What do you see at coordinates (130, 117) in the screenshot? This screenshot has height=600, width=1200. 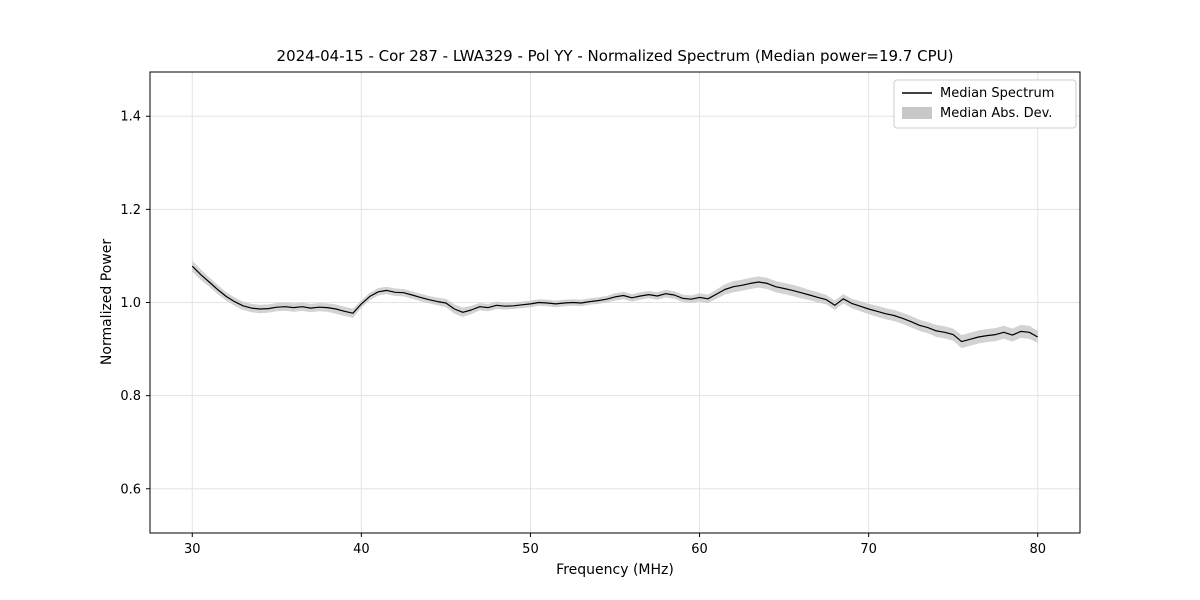 I see `y-tick-label: 1.4` at bounding box center [130, 117].